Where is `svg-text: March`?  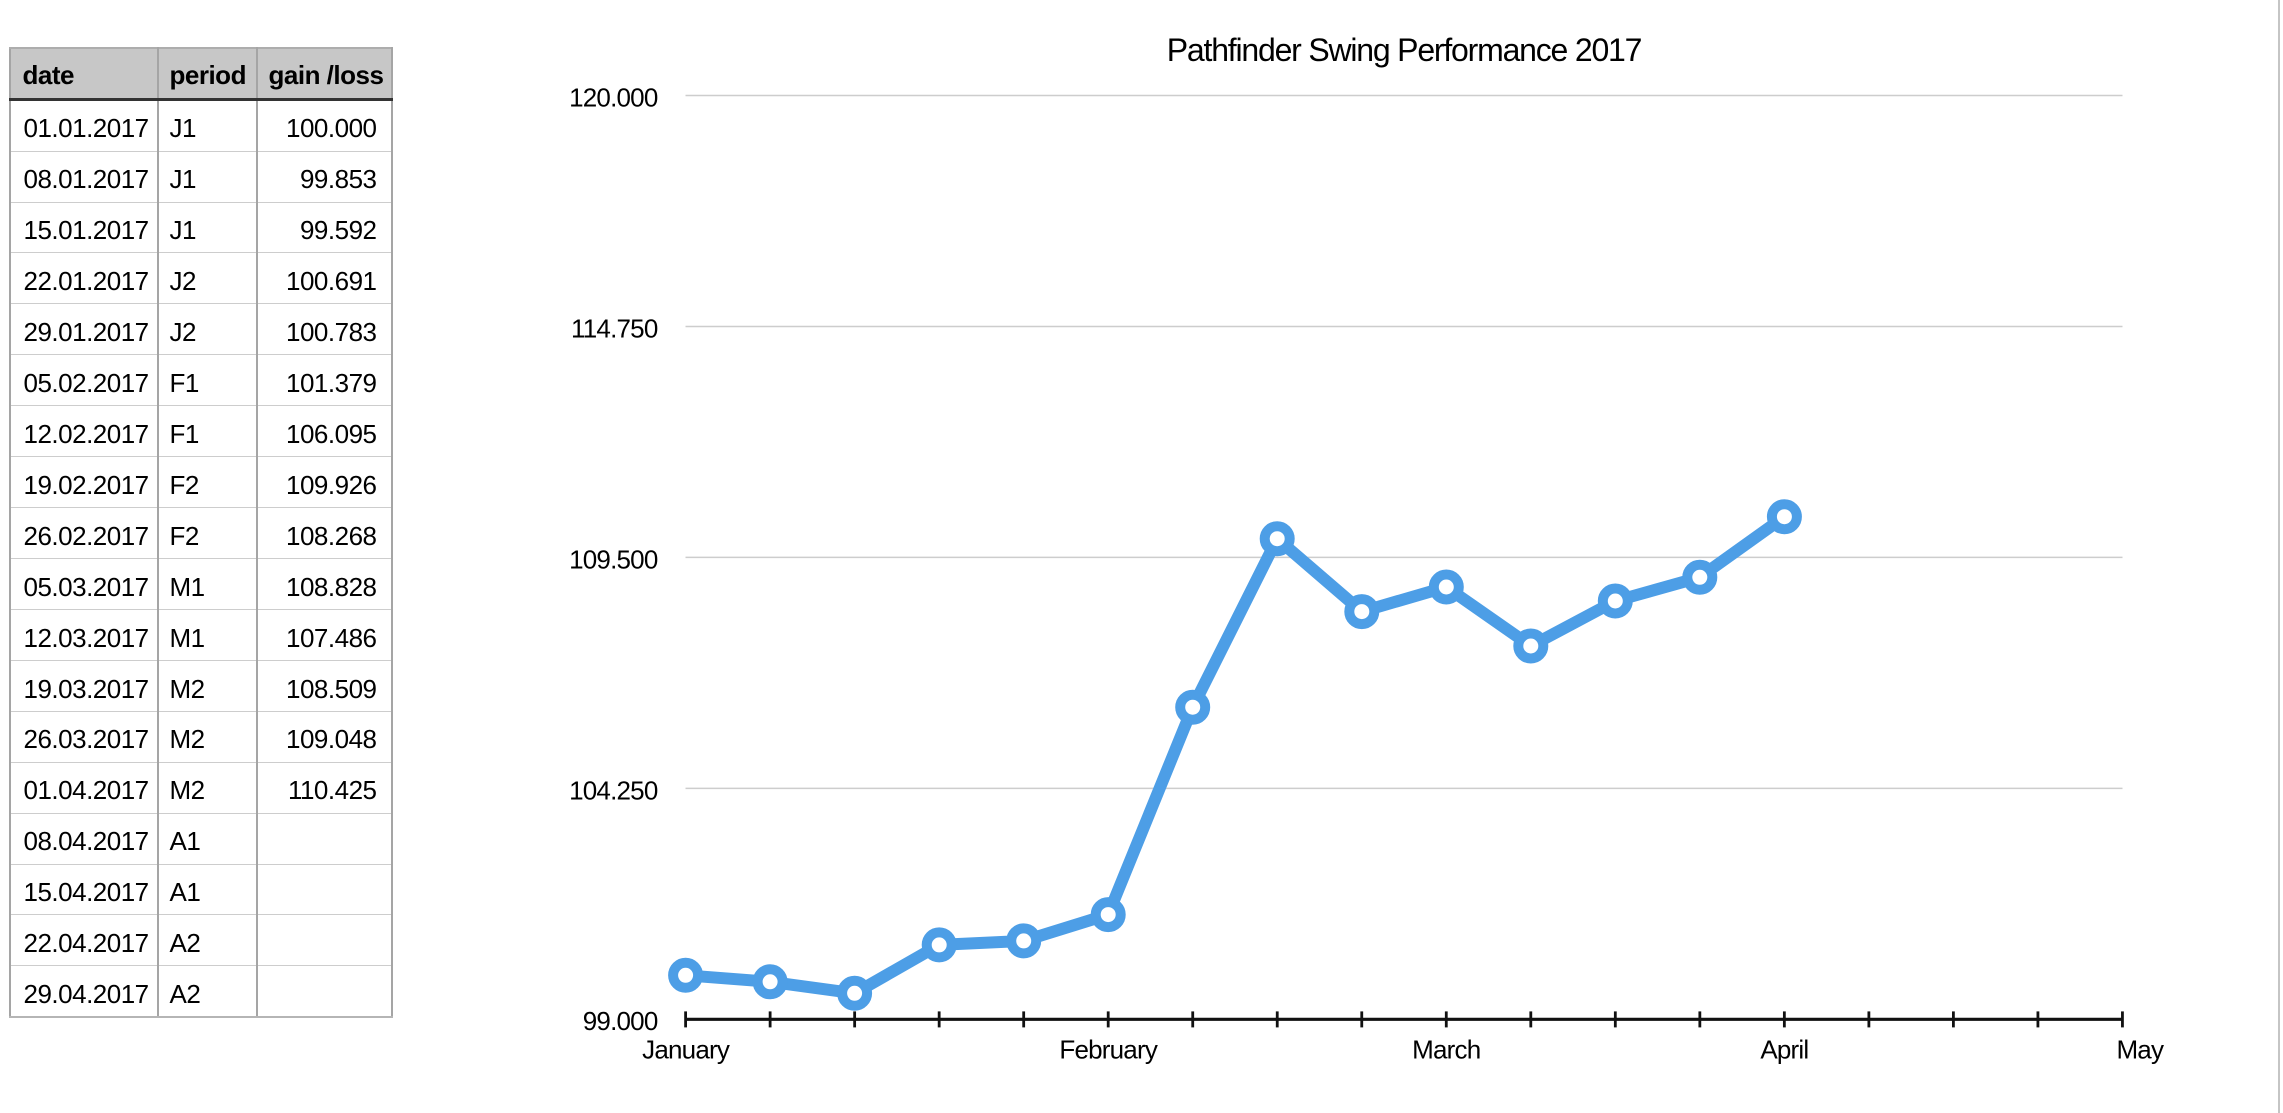 svg-text: March is located at coordinates (1446, 1050).